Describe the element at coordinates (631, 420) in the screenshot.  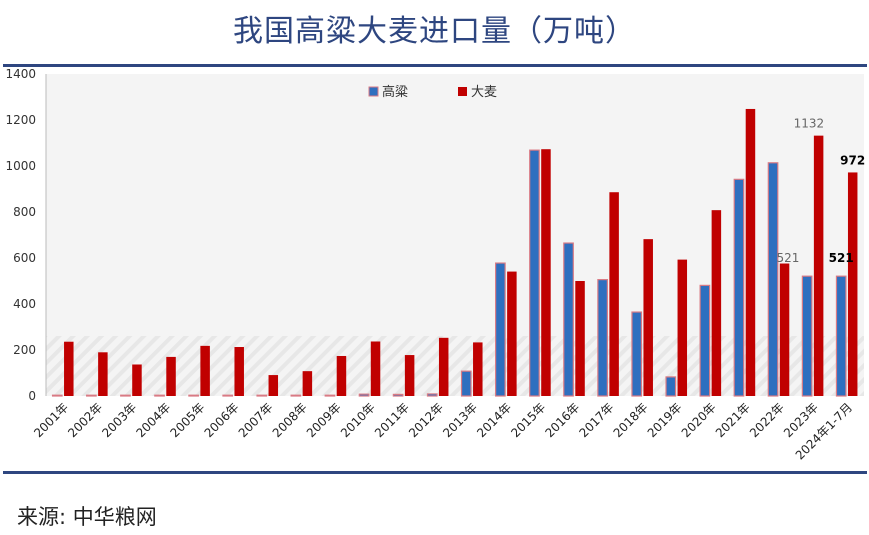
I see `x-tick-label: 2018年` at that location.